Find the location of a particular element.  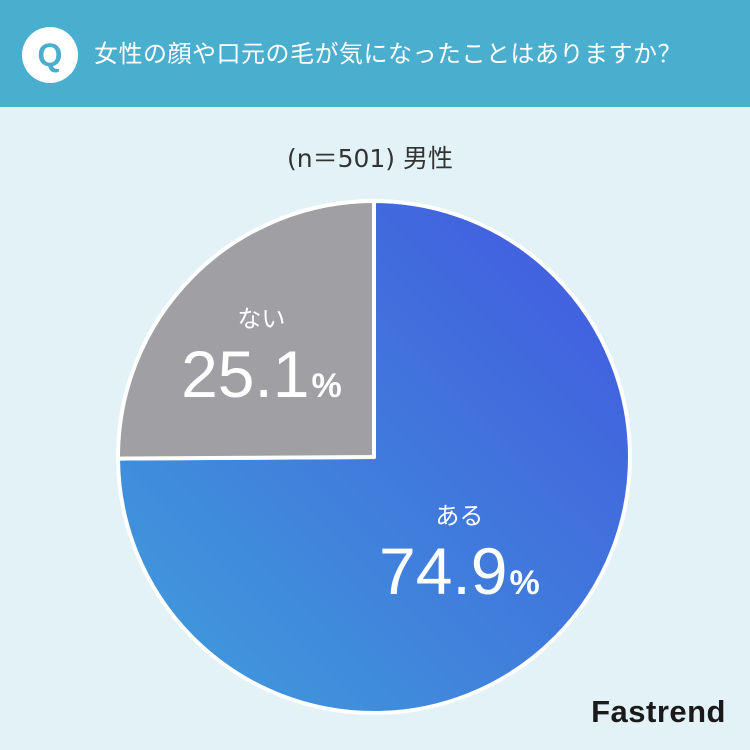

question-badge-icon: Q is located at coordinates (50, 55).